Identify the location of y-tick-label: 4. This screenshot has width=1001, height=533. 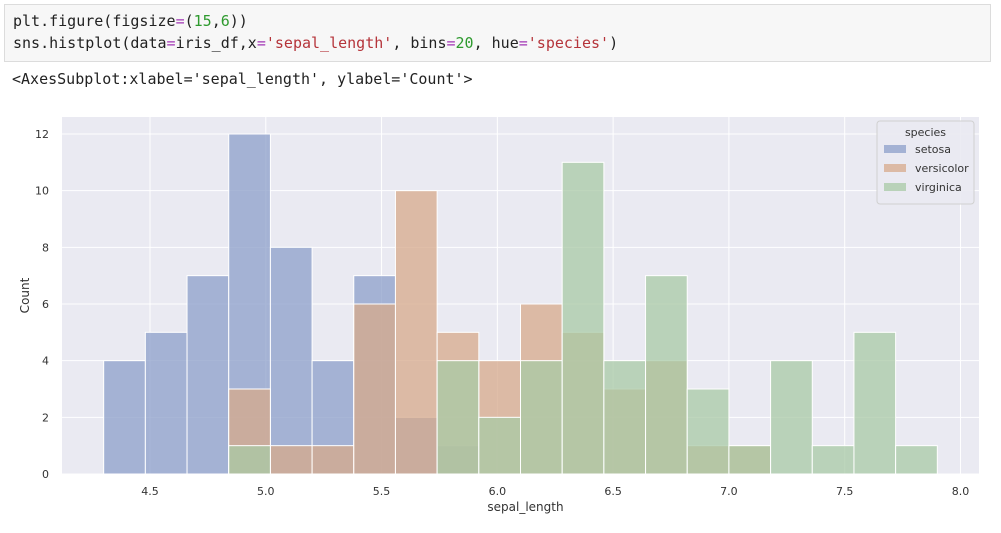
(45, 361).